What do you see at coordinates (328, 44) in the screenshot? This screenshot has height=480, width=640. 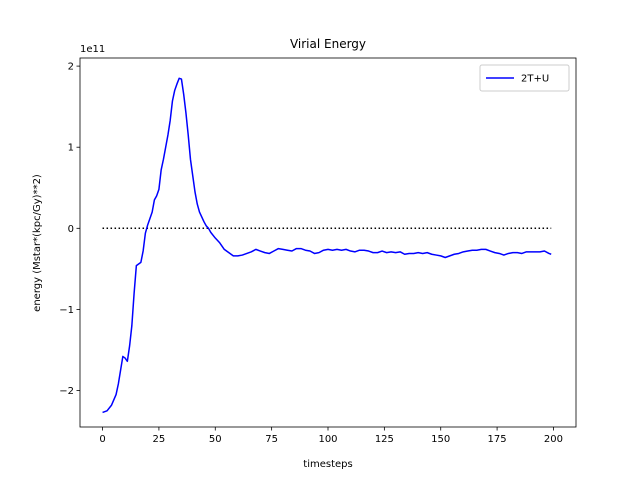 I see `chart-title: Virial Energy` at bounding box center [328, 44].